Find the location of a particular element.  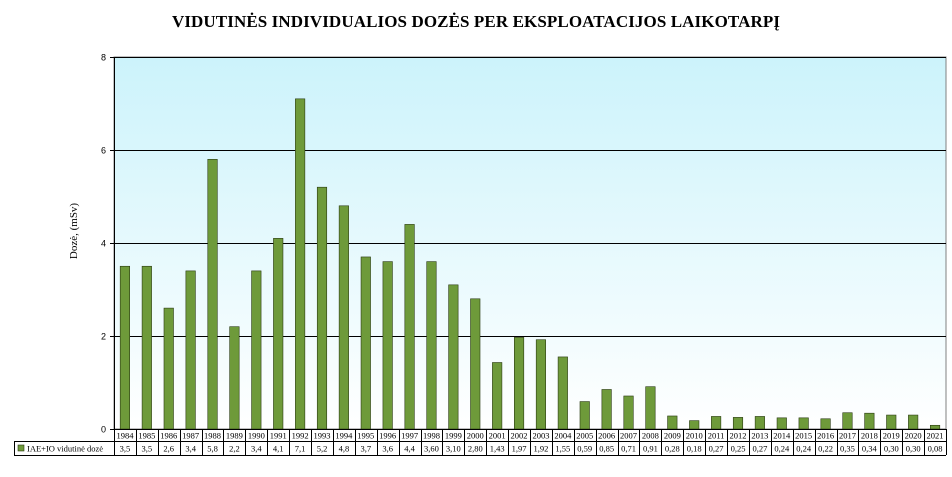

x-tick-label: 2005 is located at coordinates (584, 436).